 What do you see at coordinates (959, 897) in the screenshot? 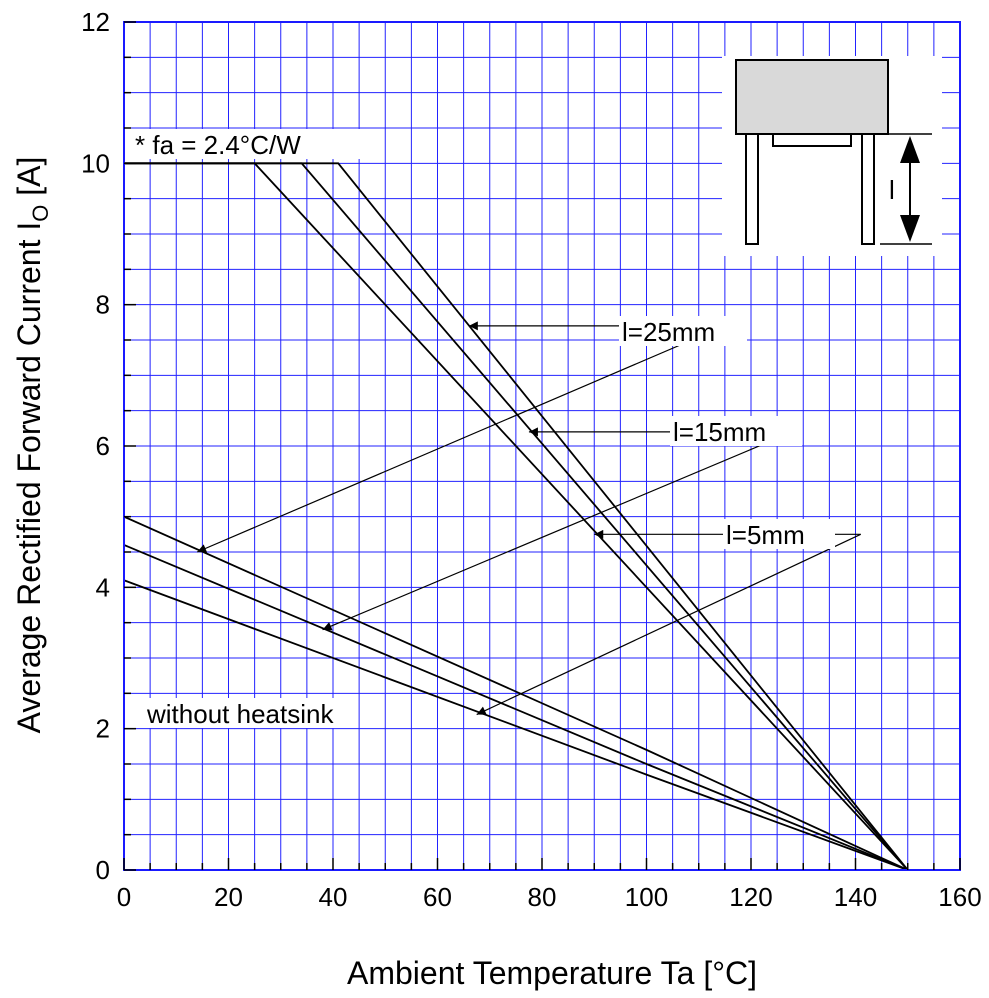
I see `x-tick-label: 160` at bounding box center [959, 897].